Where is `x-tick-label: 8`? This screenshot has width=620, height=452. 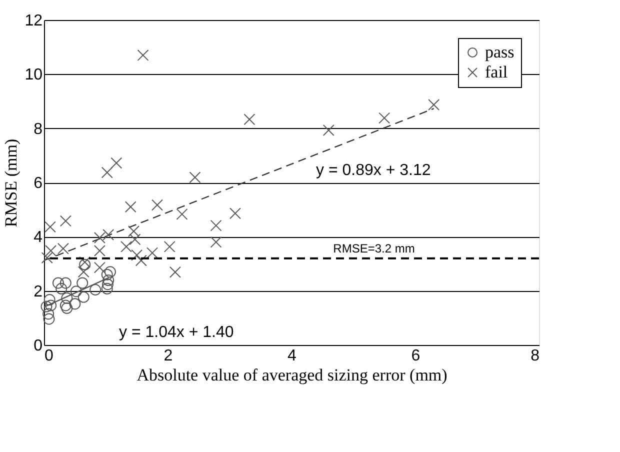
x-tick-label: 8 is located at coordinates (535, 356).